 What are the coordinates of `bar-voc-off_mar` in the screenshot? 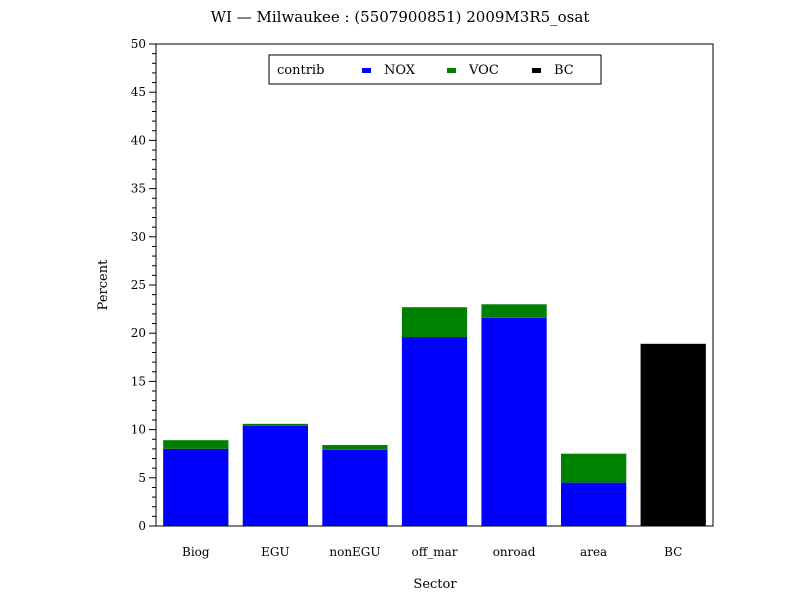 It's located at (434, 322).